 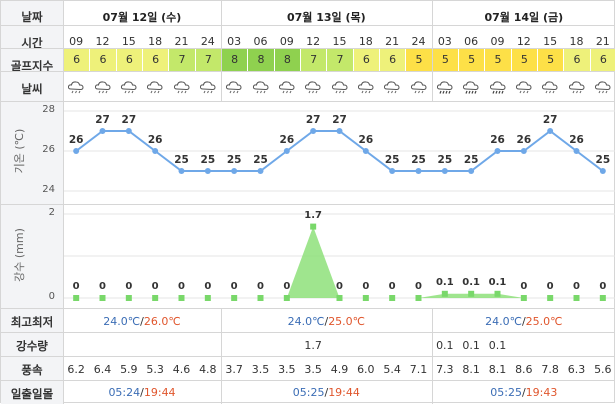 What do you see at coordinates (124, 392) in the screenshot?
I see `sunrise-time: 05:24` at bounding box center [124, 392].